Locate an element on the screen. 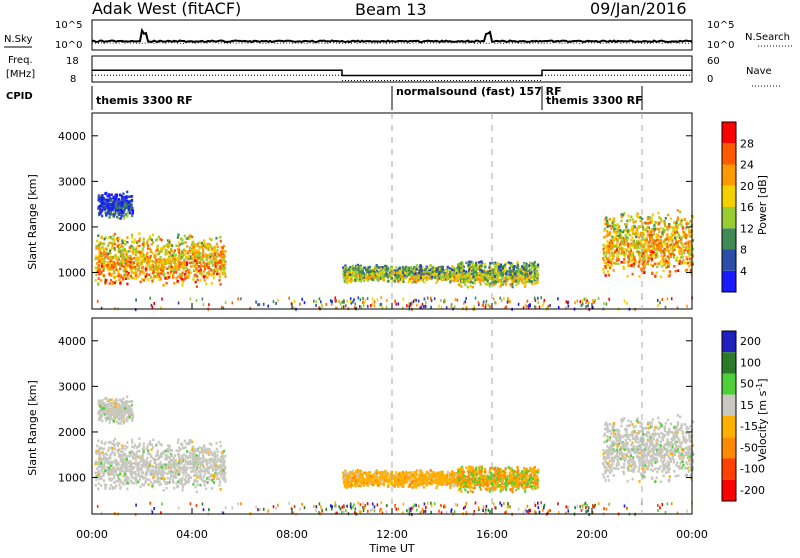 The image size is (800, 558). nsearch-label: N.Search is located at coordinates (767, 37).